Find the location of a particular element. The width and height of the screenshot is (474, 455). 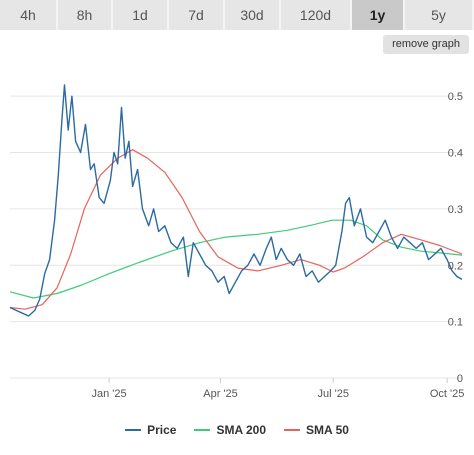

x-tick-label: Oct '25 is located at coordinates (447, 394).